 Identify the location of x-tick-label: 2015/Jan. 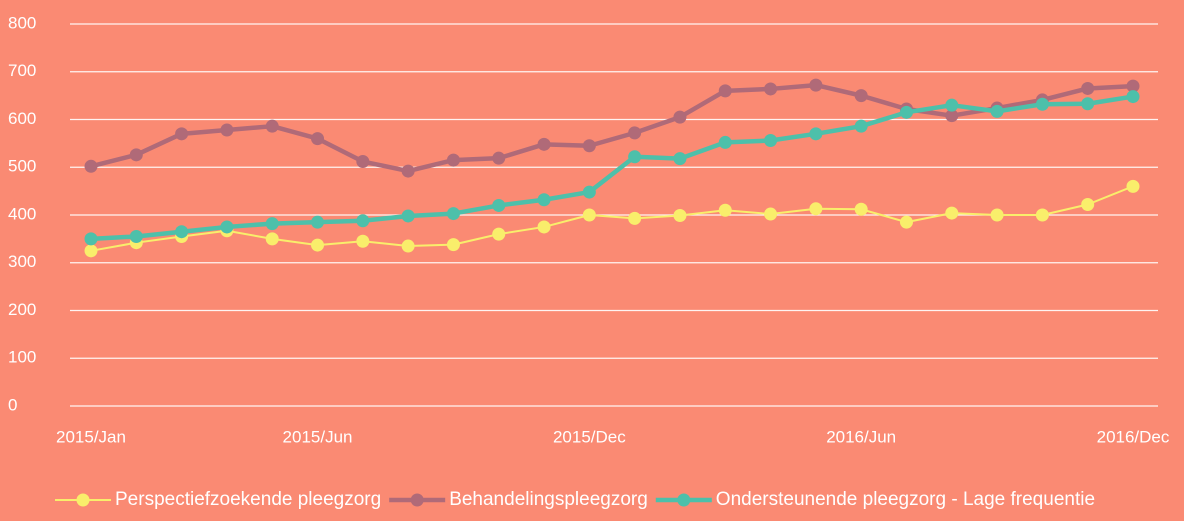
(91, 436).